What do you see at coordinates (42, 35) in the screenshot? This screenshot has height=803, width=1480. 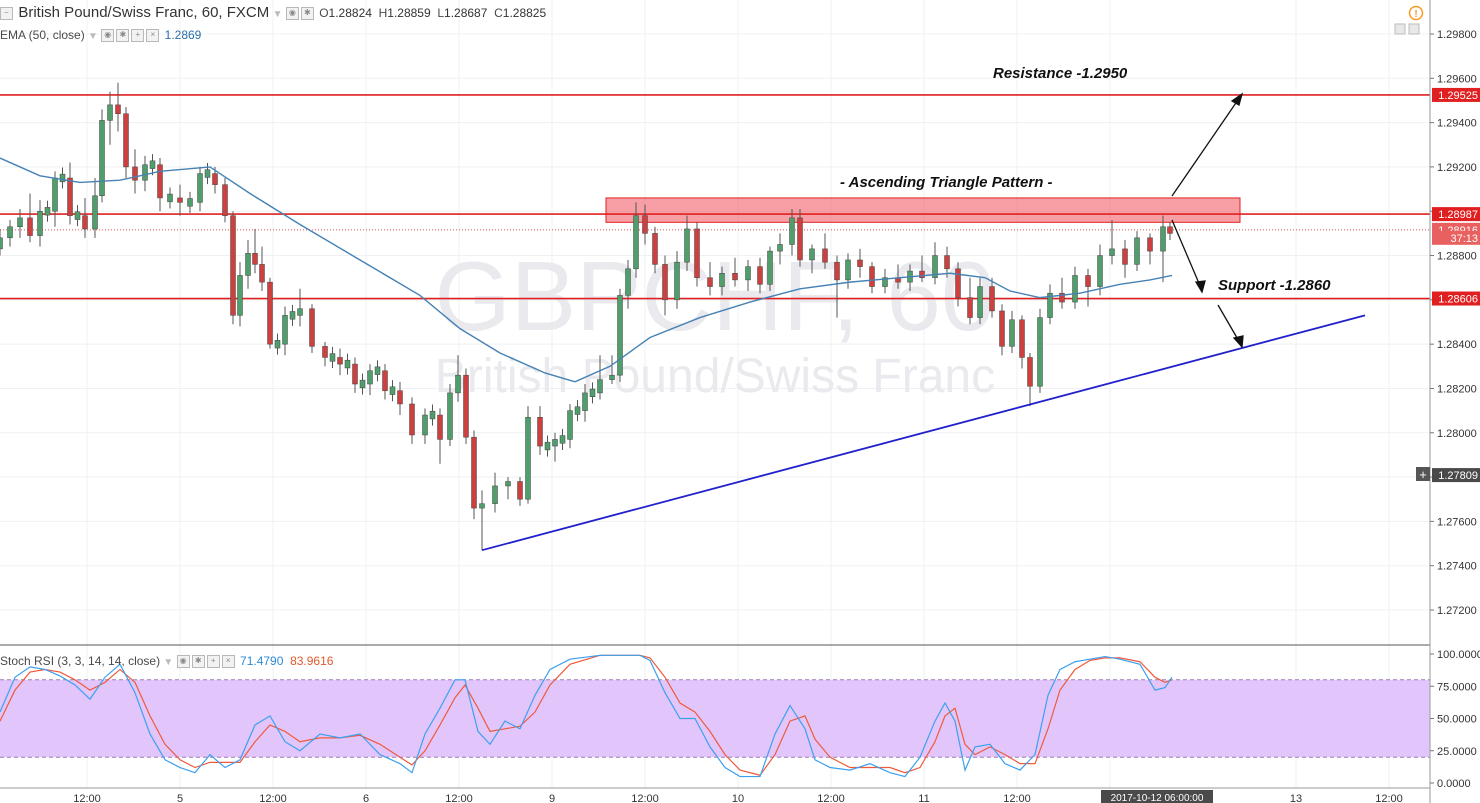 I see `ema-label: EMA (50, close)` at bounding box center [42, 35].